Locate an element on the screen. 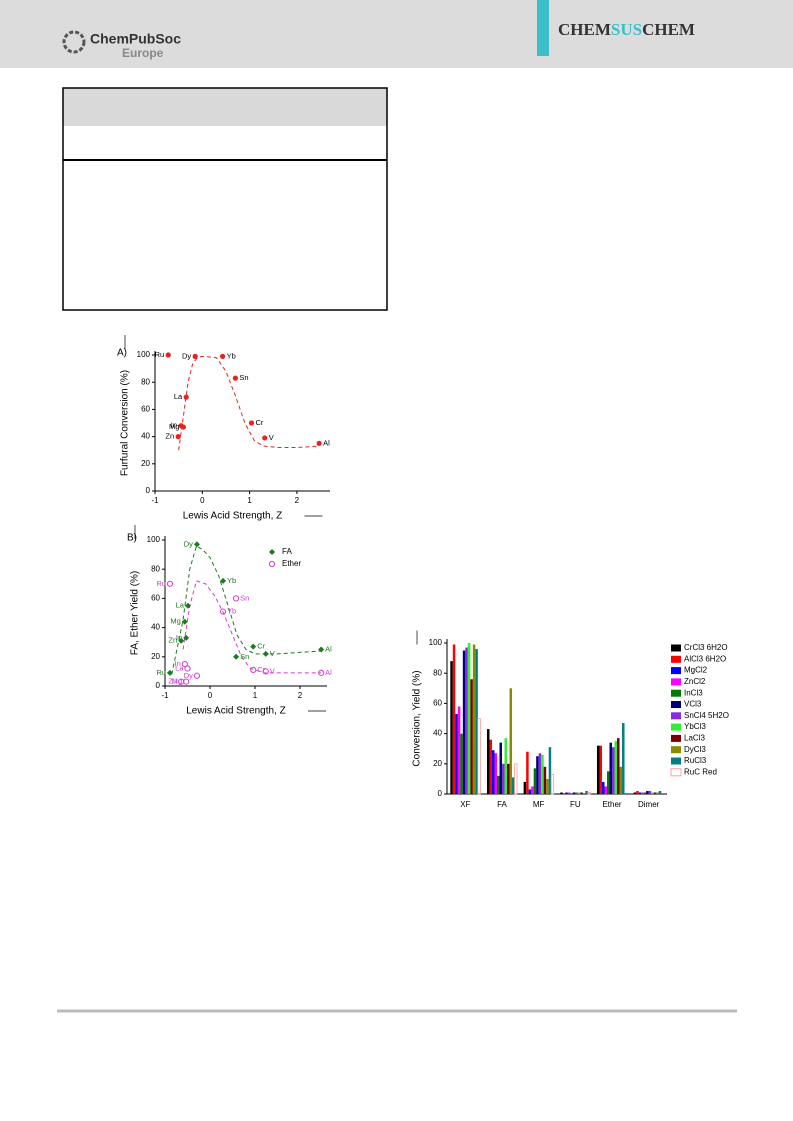  point-label: V is located at coordinates (272, 670).